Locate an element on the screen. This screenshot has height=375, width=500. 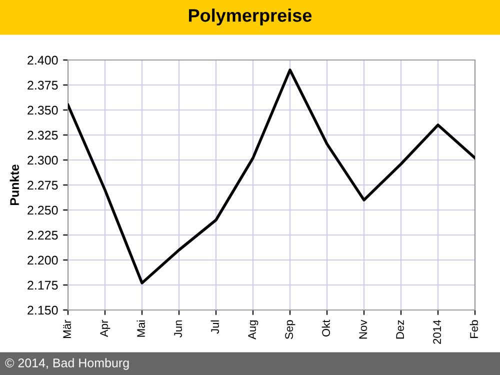
x-tick-label: Okt is located at coordinates (326, 328).